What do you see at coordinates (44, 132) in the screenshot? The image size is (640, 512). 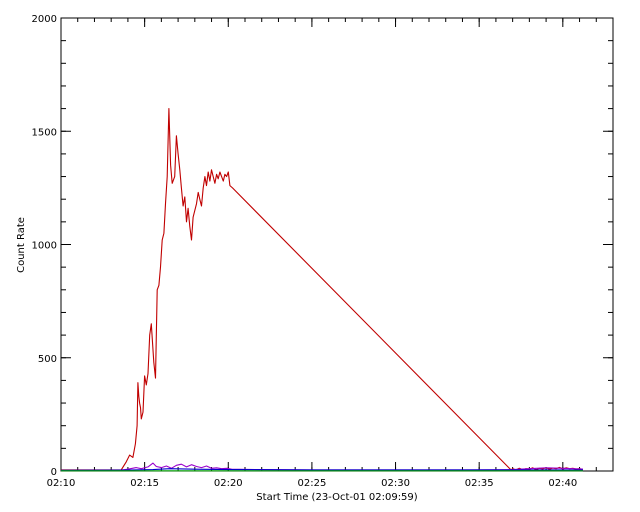 I see `y-tick-label: 1500` at bounding box center [44, 132].